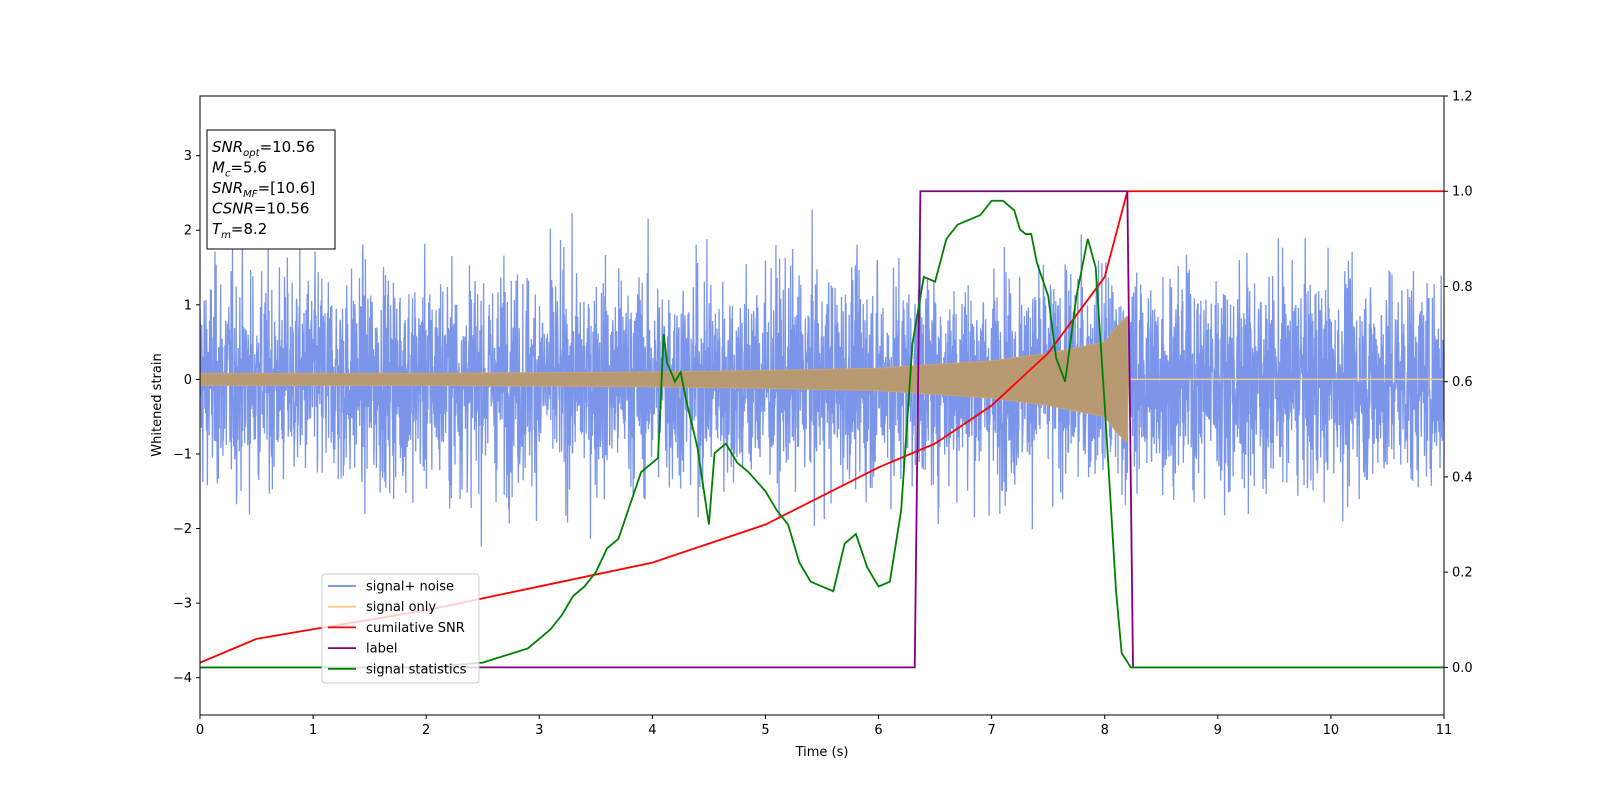 The height and width of the screenshot is (804, 1600). What do you see at coordinates (1444, 730) in the screenshot?
I see `x-tick-label: 11` at bounding box center [1444, 730].